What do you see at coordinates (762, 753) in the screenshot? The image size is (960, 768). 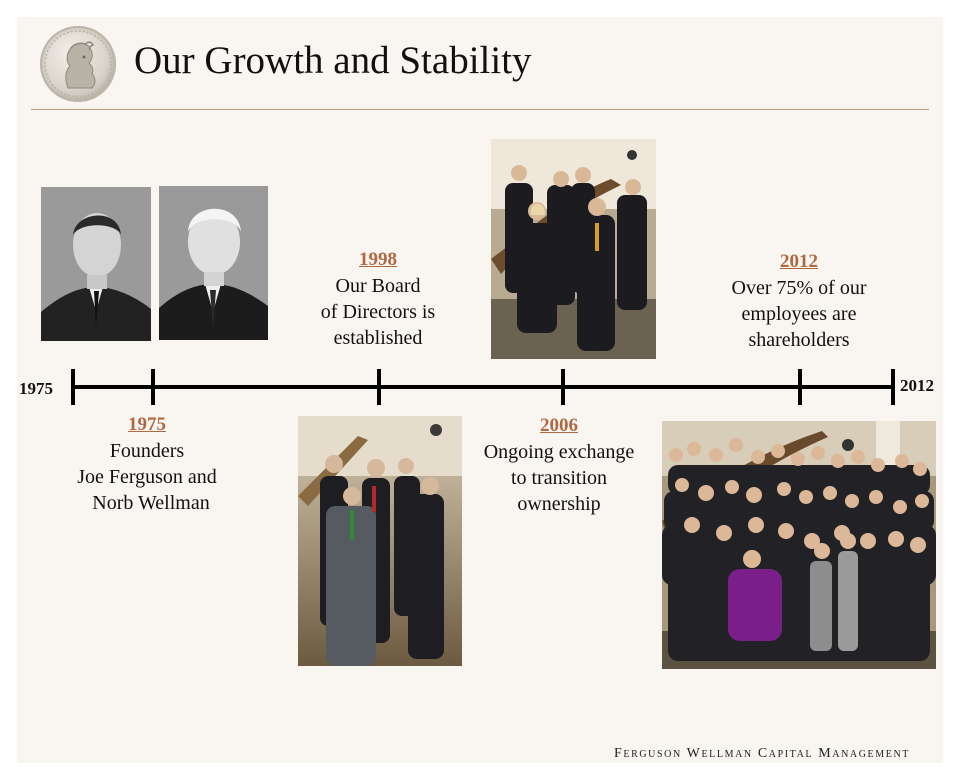 I see `company-footer: Ferguson Wellman Capital Management` at bounding box center [762, 753].